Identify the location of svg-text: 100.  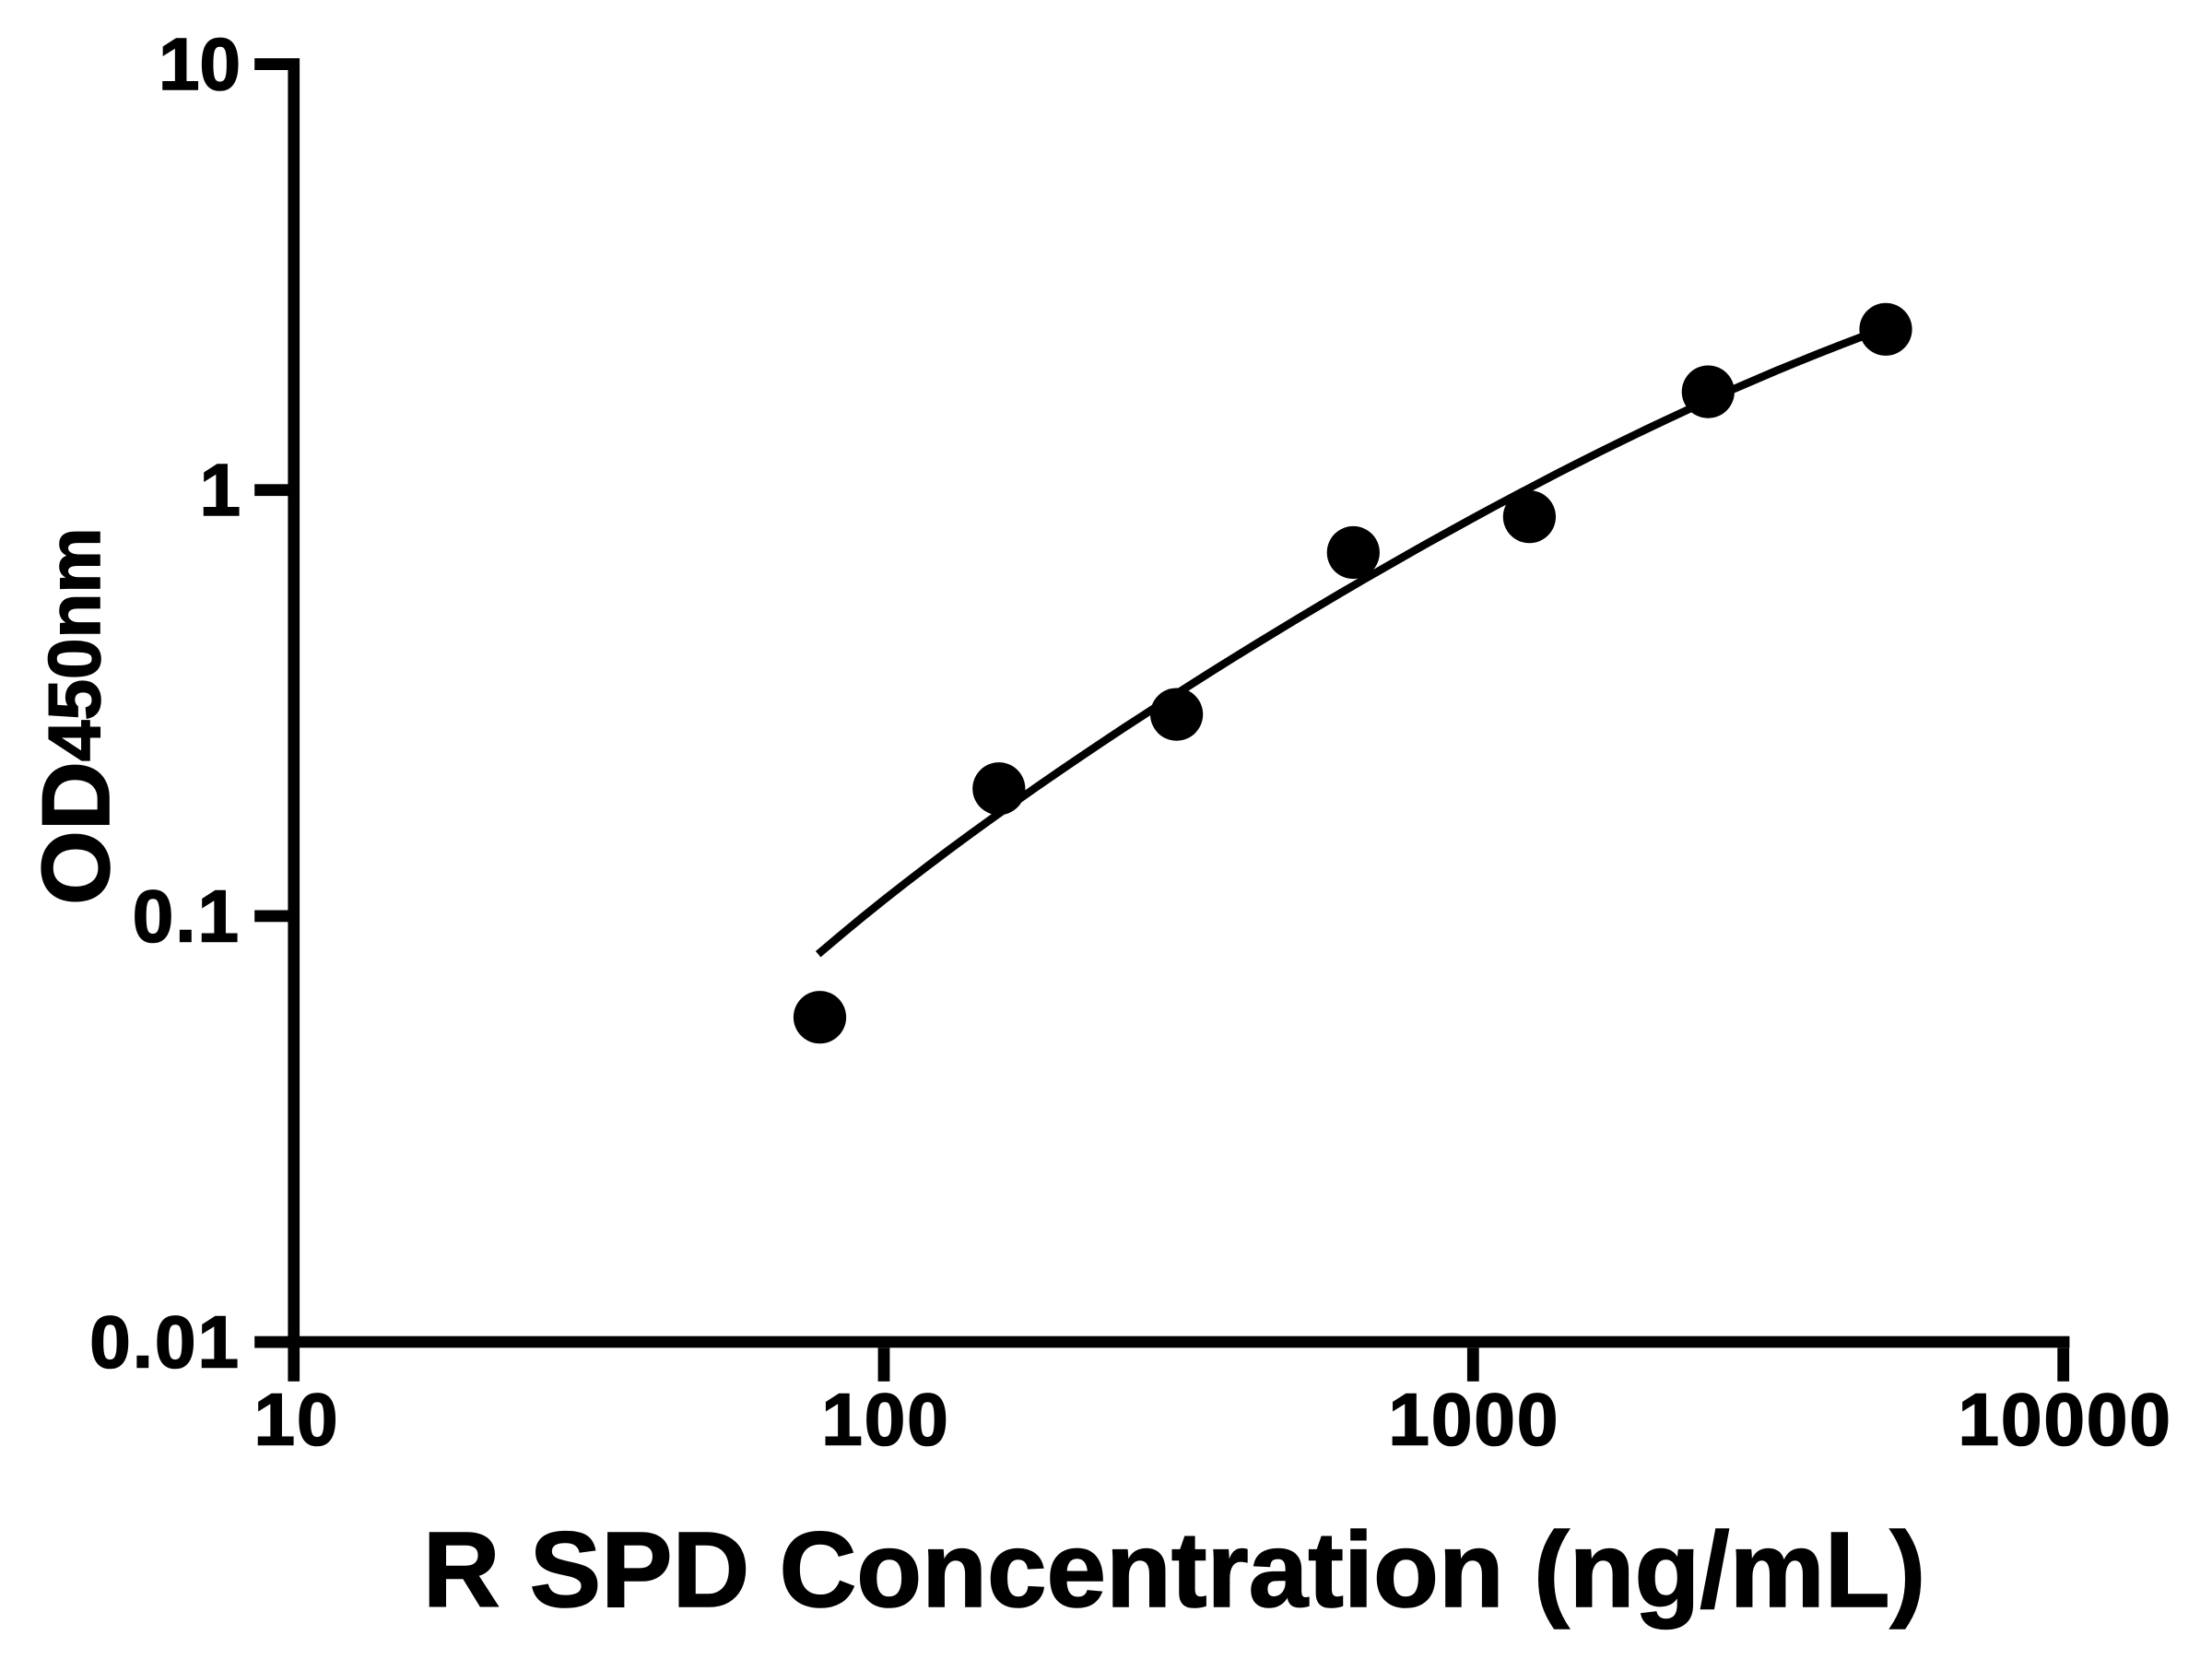
(885, 1420).